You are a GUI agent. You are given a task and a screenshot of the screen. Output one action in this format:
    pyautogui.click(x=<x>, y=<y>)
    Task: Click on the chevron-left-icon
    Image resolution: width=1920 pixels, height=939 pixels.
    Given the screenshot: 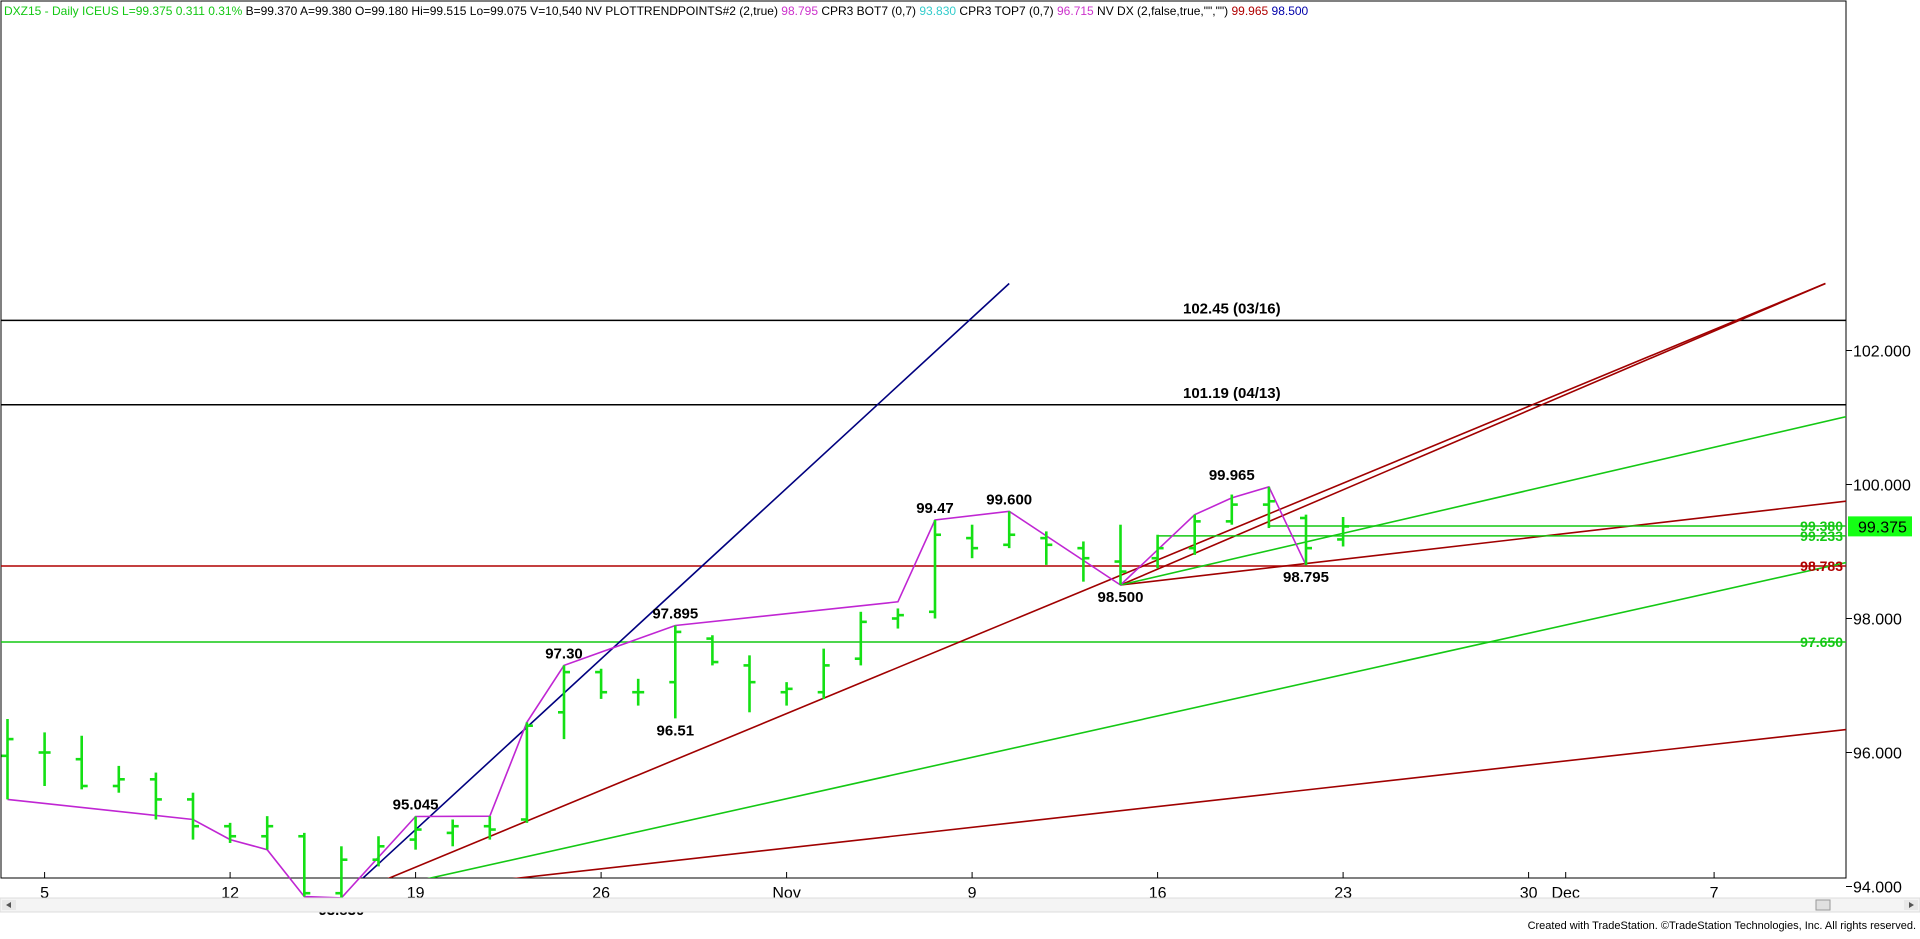 What is the action you would take?
    pyautogui.click(x=8, y=905)
    